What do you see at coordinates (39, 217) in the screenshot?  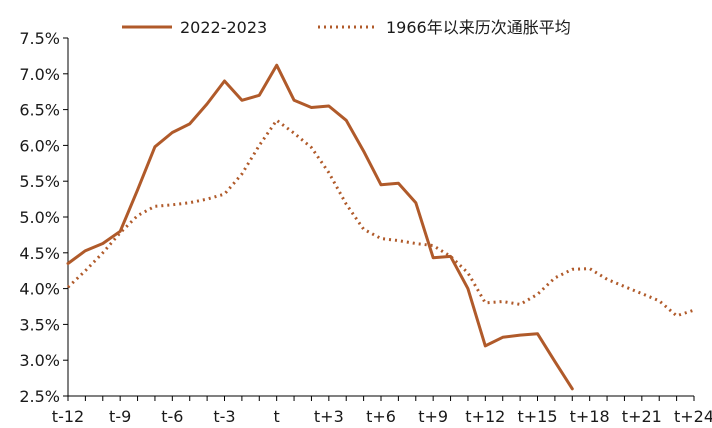 I see `y-tick-label: 5.0%` at bounding box center [39, 217].